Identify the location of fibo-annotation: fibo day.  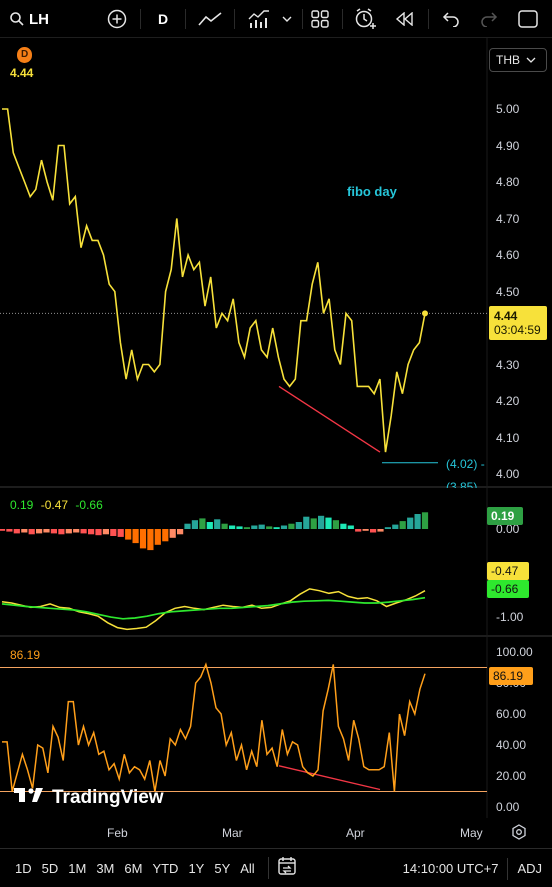
(372, 191).